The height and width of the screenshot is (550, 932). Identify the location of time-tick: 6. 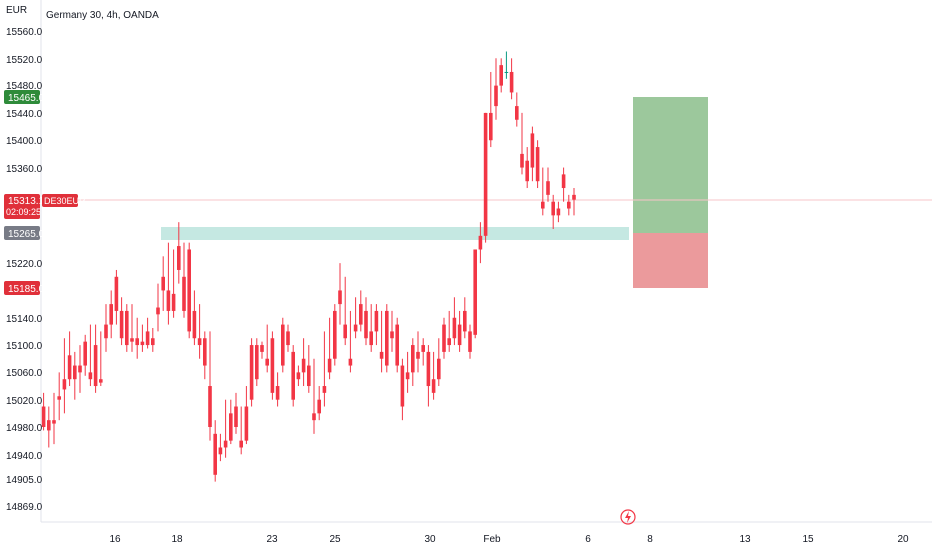
(588, 539).